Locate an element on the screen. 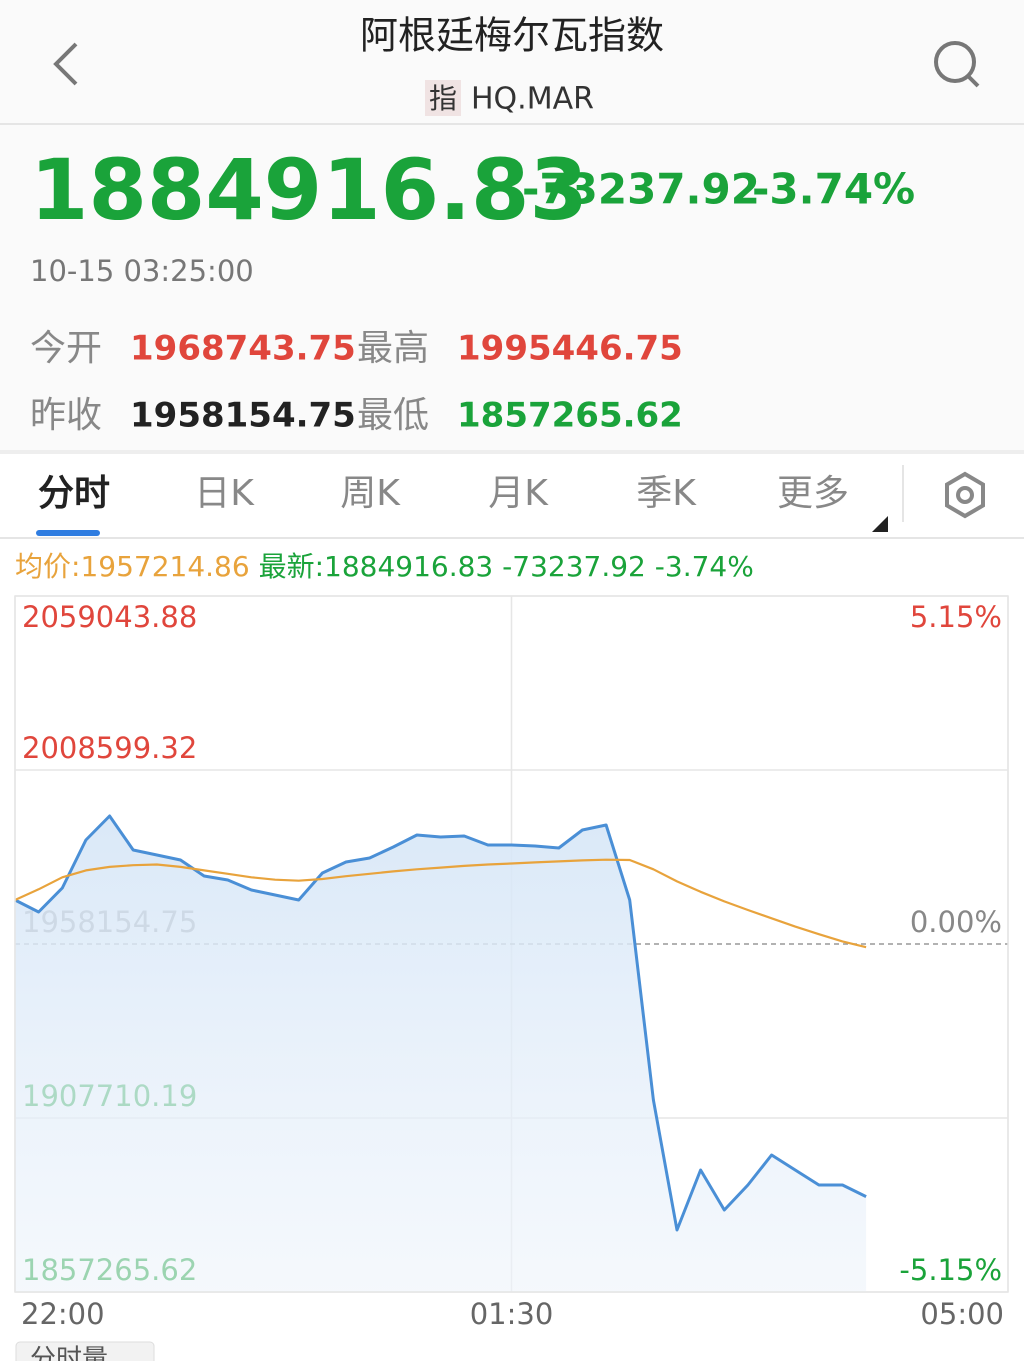 Image resolution: width=1024 pixels, height=1361 pixels. y-tick-label: 2059043.88 is located at coordinates (109, 617).